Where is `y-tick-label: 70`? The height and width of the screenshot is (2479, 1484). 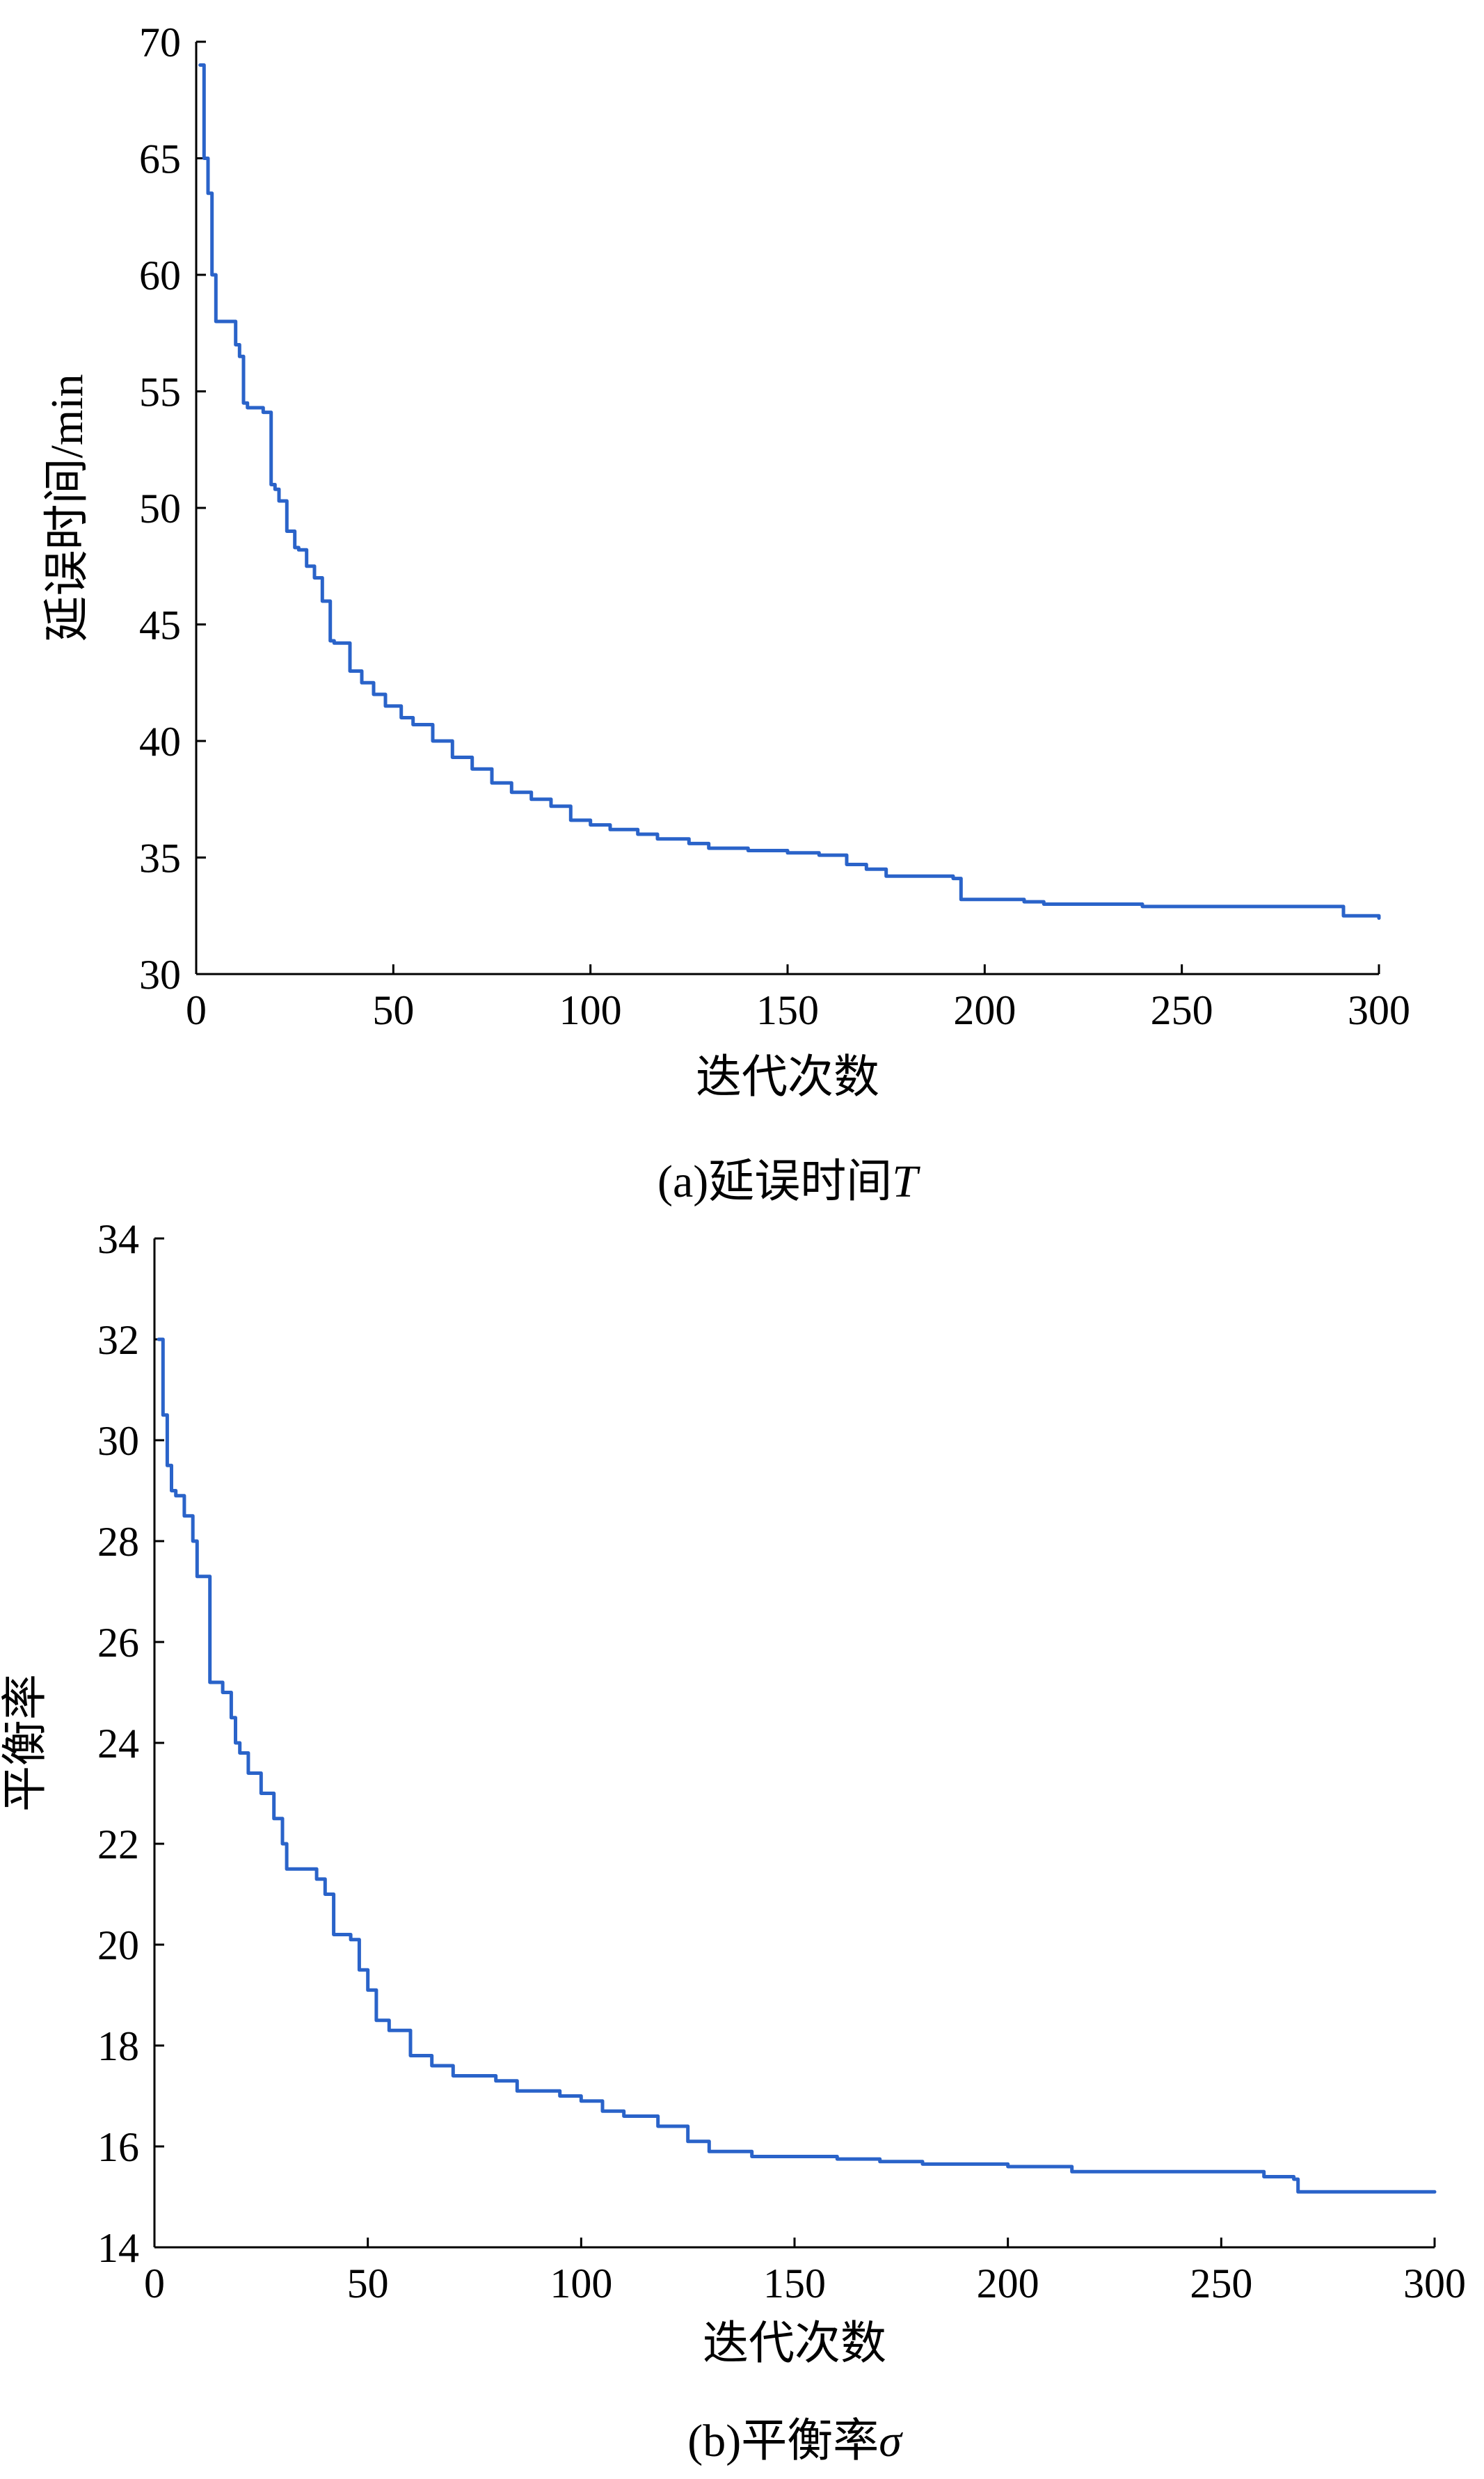 y-tick-label: 70 is located at coordinates (160, 42).